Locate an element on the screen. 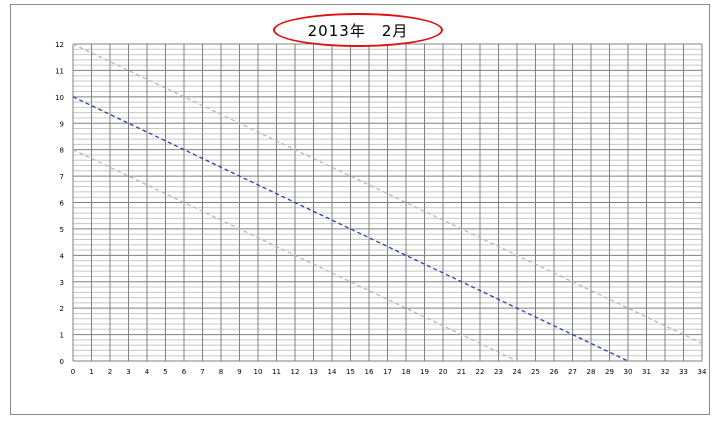 The image size is (719, 422). x-tick-label: 20 is located at coordinates (443, 372).